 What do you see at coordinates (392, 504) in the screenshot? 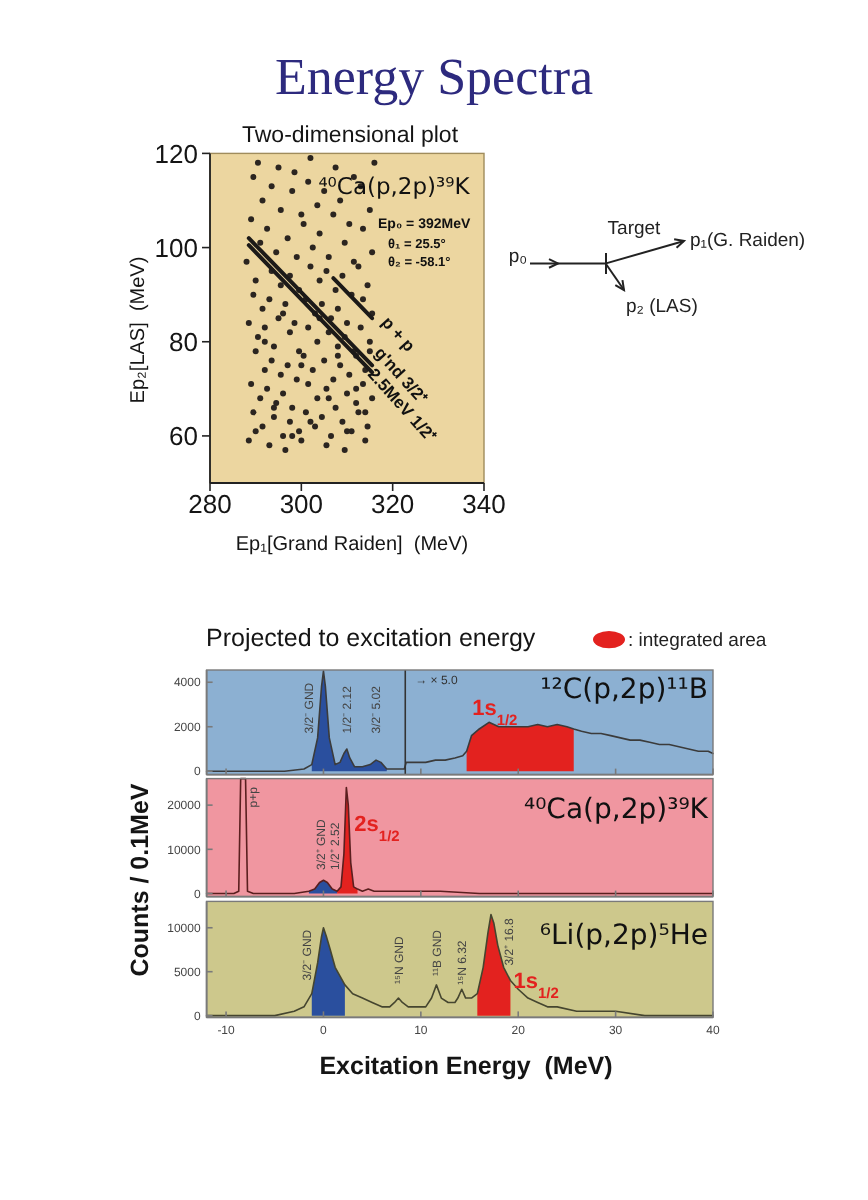
I see `x-tick-label: 320` at bounding box center [392, 504].